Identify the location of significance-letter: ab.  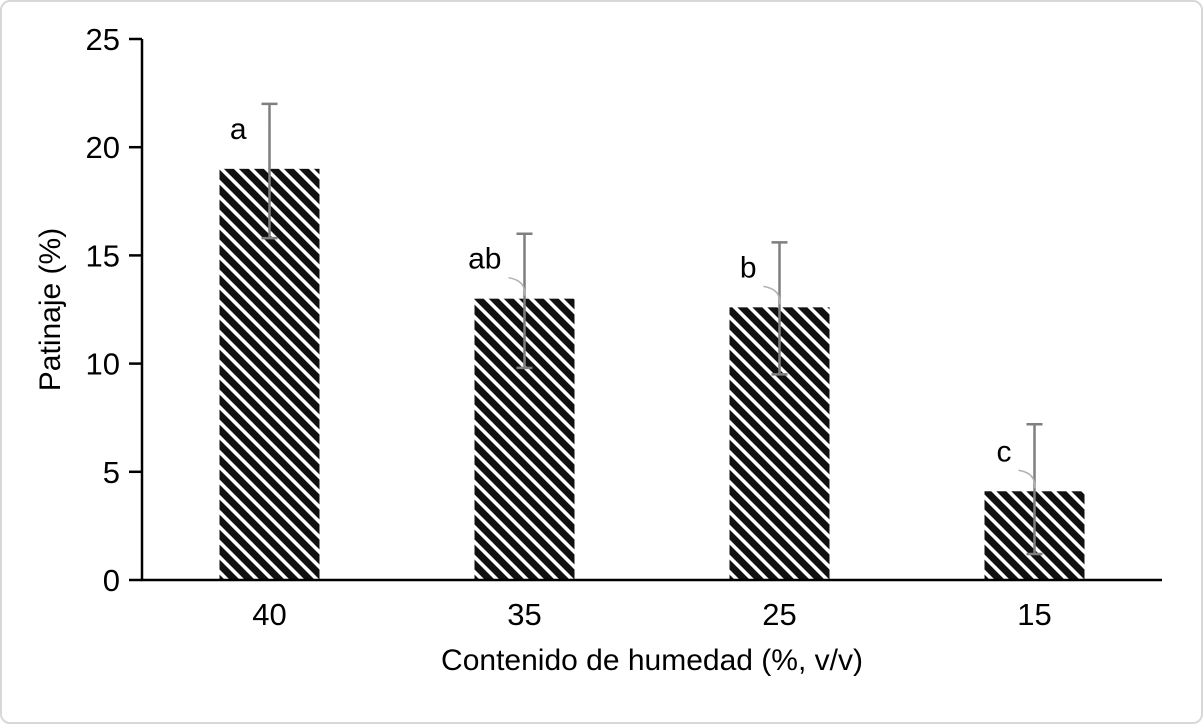
(484, 259).